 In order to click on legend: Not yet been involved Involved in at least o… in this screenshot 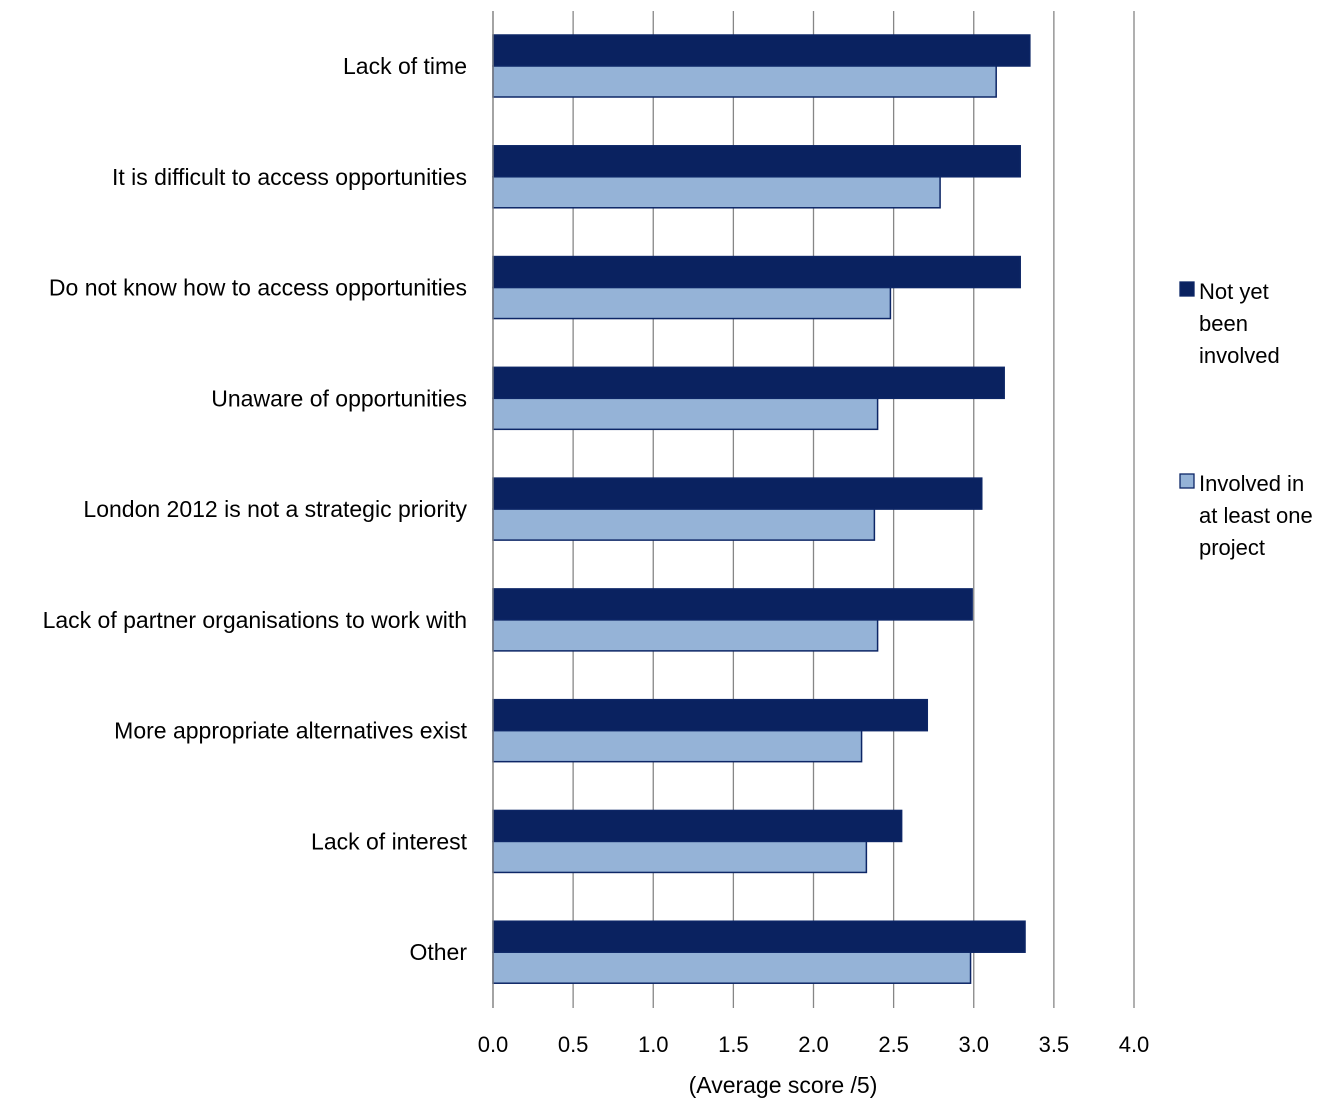, I will do `click(1246, 419)`.